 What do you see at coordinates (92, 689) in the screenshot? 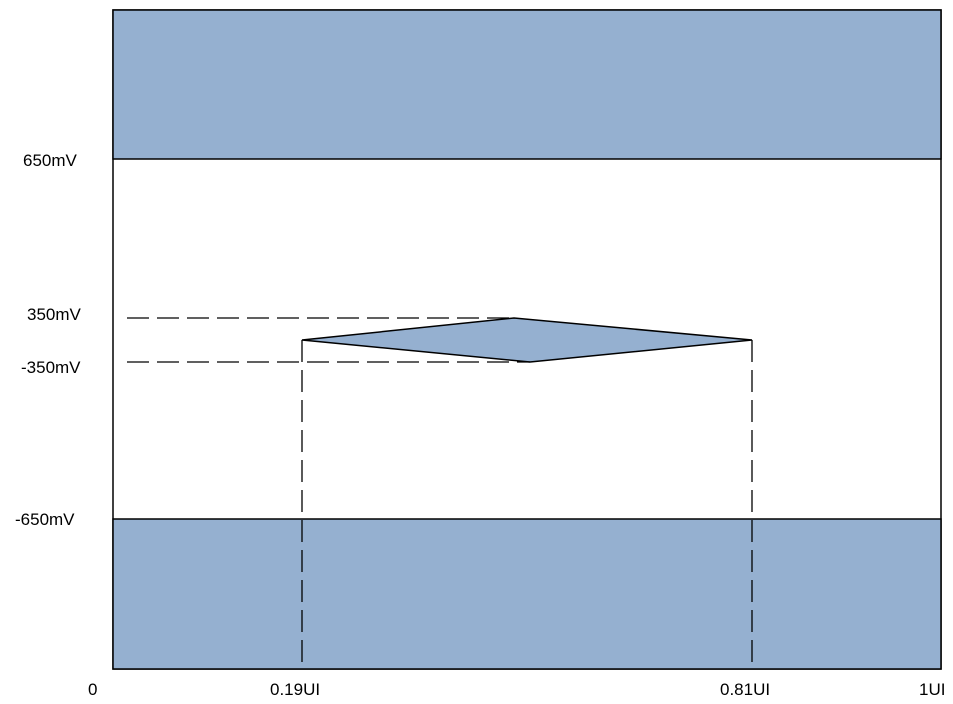
I see `label-0: 0` at bounding box center [92, 689].